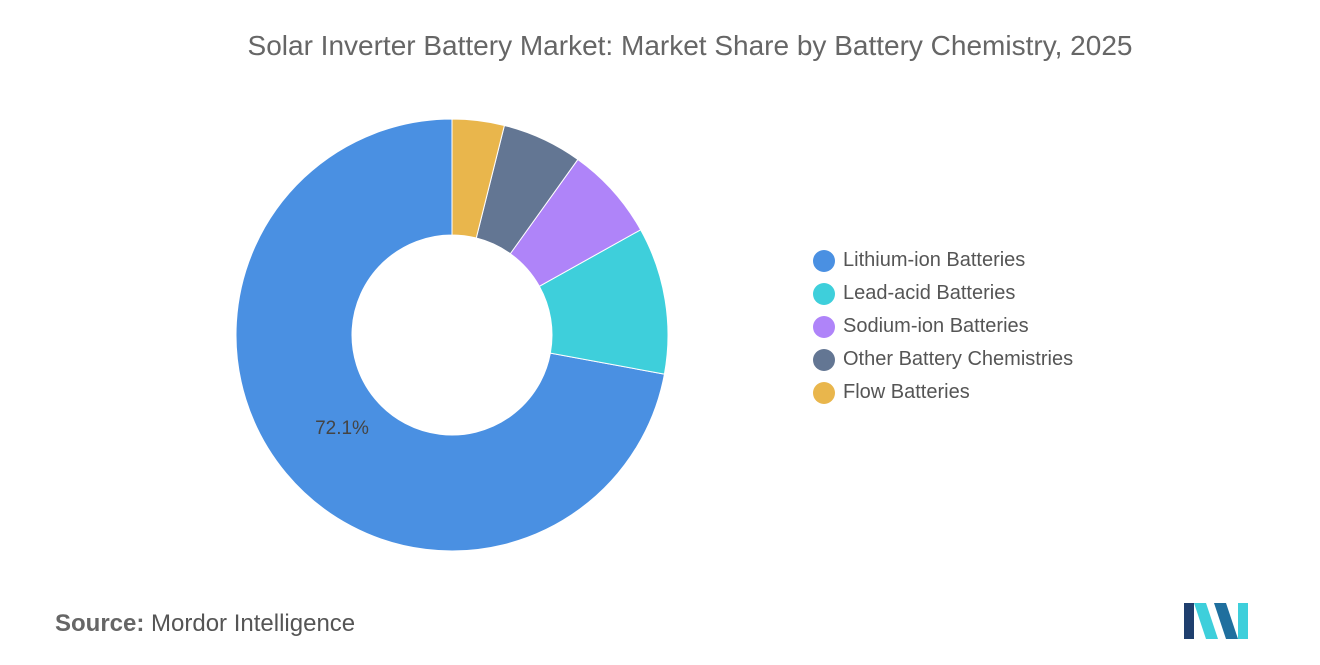 The height and width of the screenshot is (665, 1320). I want to click on legend-item: Lead-acid Batteries, so click(943, 293).